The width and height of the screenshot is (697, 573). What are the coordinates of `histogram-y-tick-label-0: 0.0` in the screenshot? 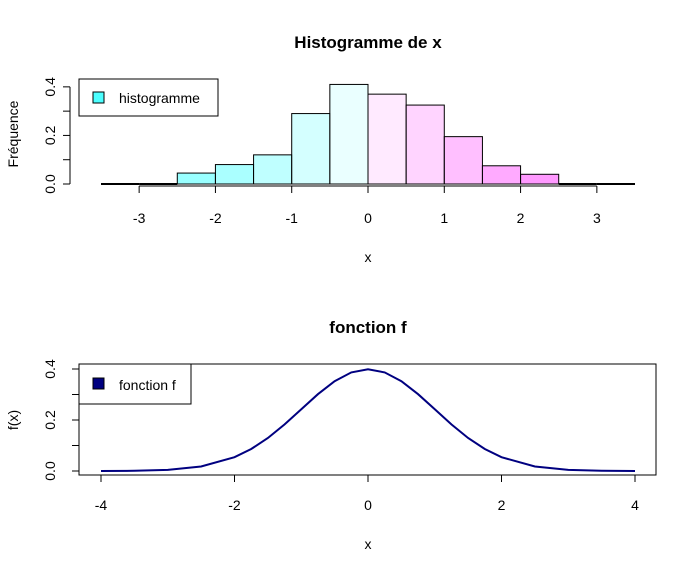 It's located at (50, 184).